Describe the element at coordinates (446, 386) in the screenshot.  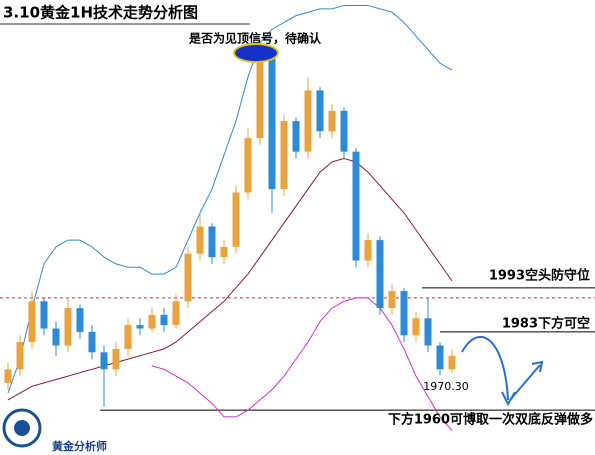
I see `low-label: 1970.30` at that location.